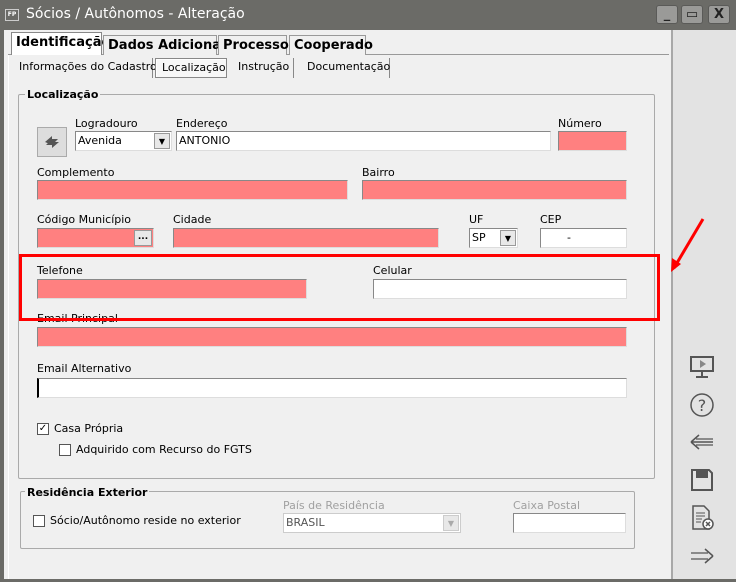 This screenshot has width=736, height=582. What do you see at coordinates (547, 505) in the screenshot?
I see `caixa-postal-label: Caixa Postal` at bounding box center [547, 505].